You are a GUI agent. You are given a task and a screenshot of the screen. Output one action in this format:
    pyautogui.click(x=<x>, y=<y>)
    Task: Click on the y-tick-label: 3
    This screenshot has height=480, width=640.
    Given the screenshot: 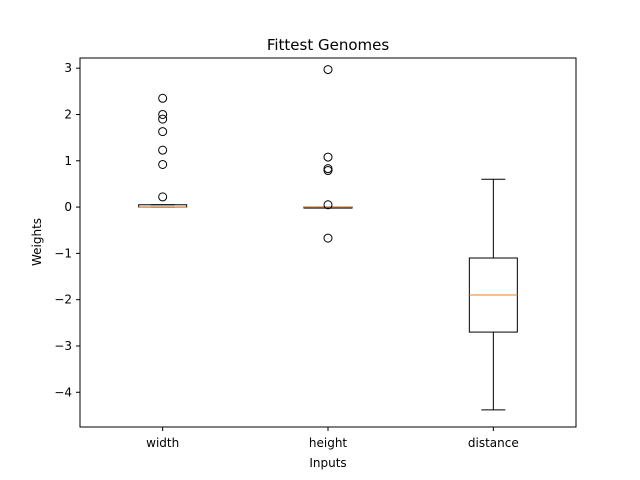 What is the action you would take?
    pyautogui.click(x=68, y=68)
    